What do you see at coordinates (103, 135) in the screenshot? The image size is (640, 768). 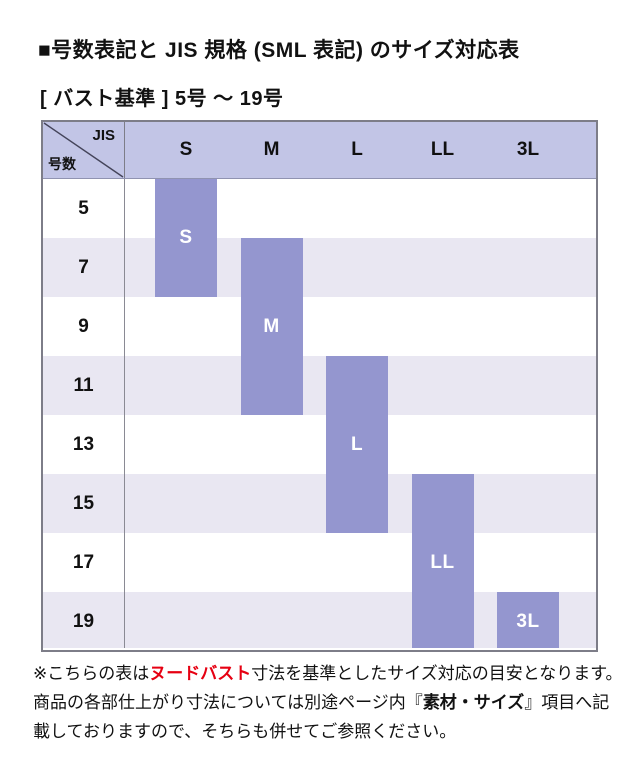 I see `corner-label-jis: JIS` at bounding box center [103, 135].